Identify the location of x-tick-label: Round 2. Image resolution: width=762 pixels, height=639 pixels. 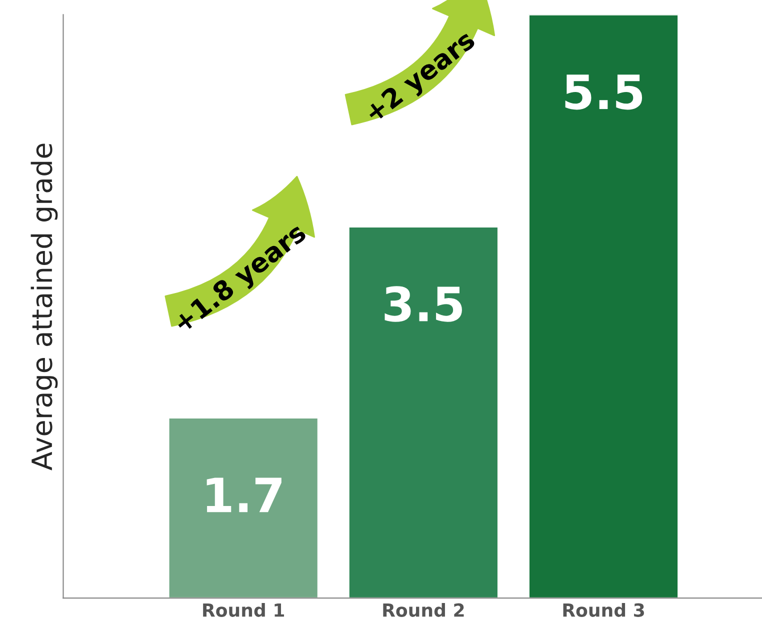
(423, 609).